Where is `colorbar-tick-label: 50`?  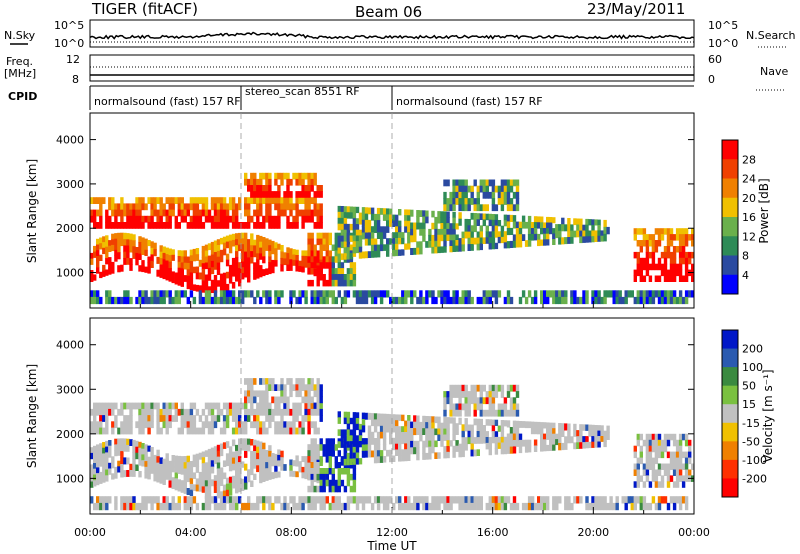
colorbar-tick-label: 50 is located at coordinates (749, 386).